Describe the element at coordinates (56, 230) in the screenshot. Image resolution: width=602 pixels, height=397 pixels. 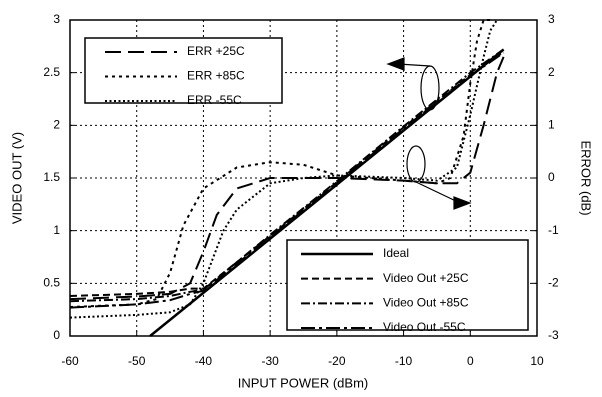
I see `y-tick-label: 1` at that location.